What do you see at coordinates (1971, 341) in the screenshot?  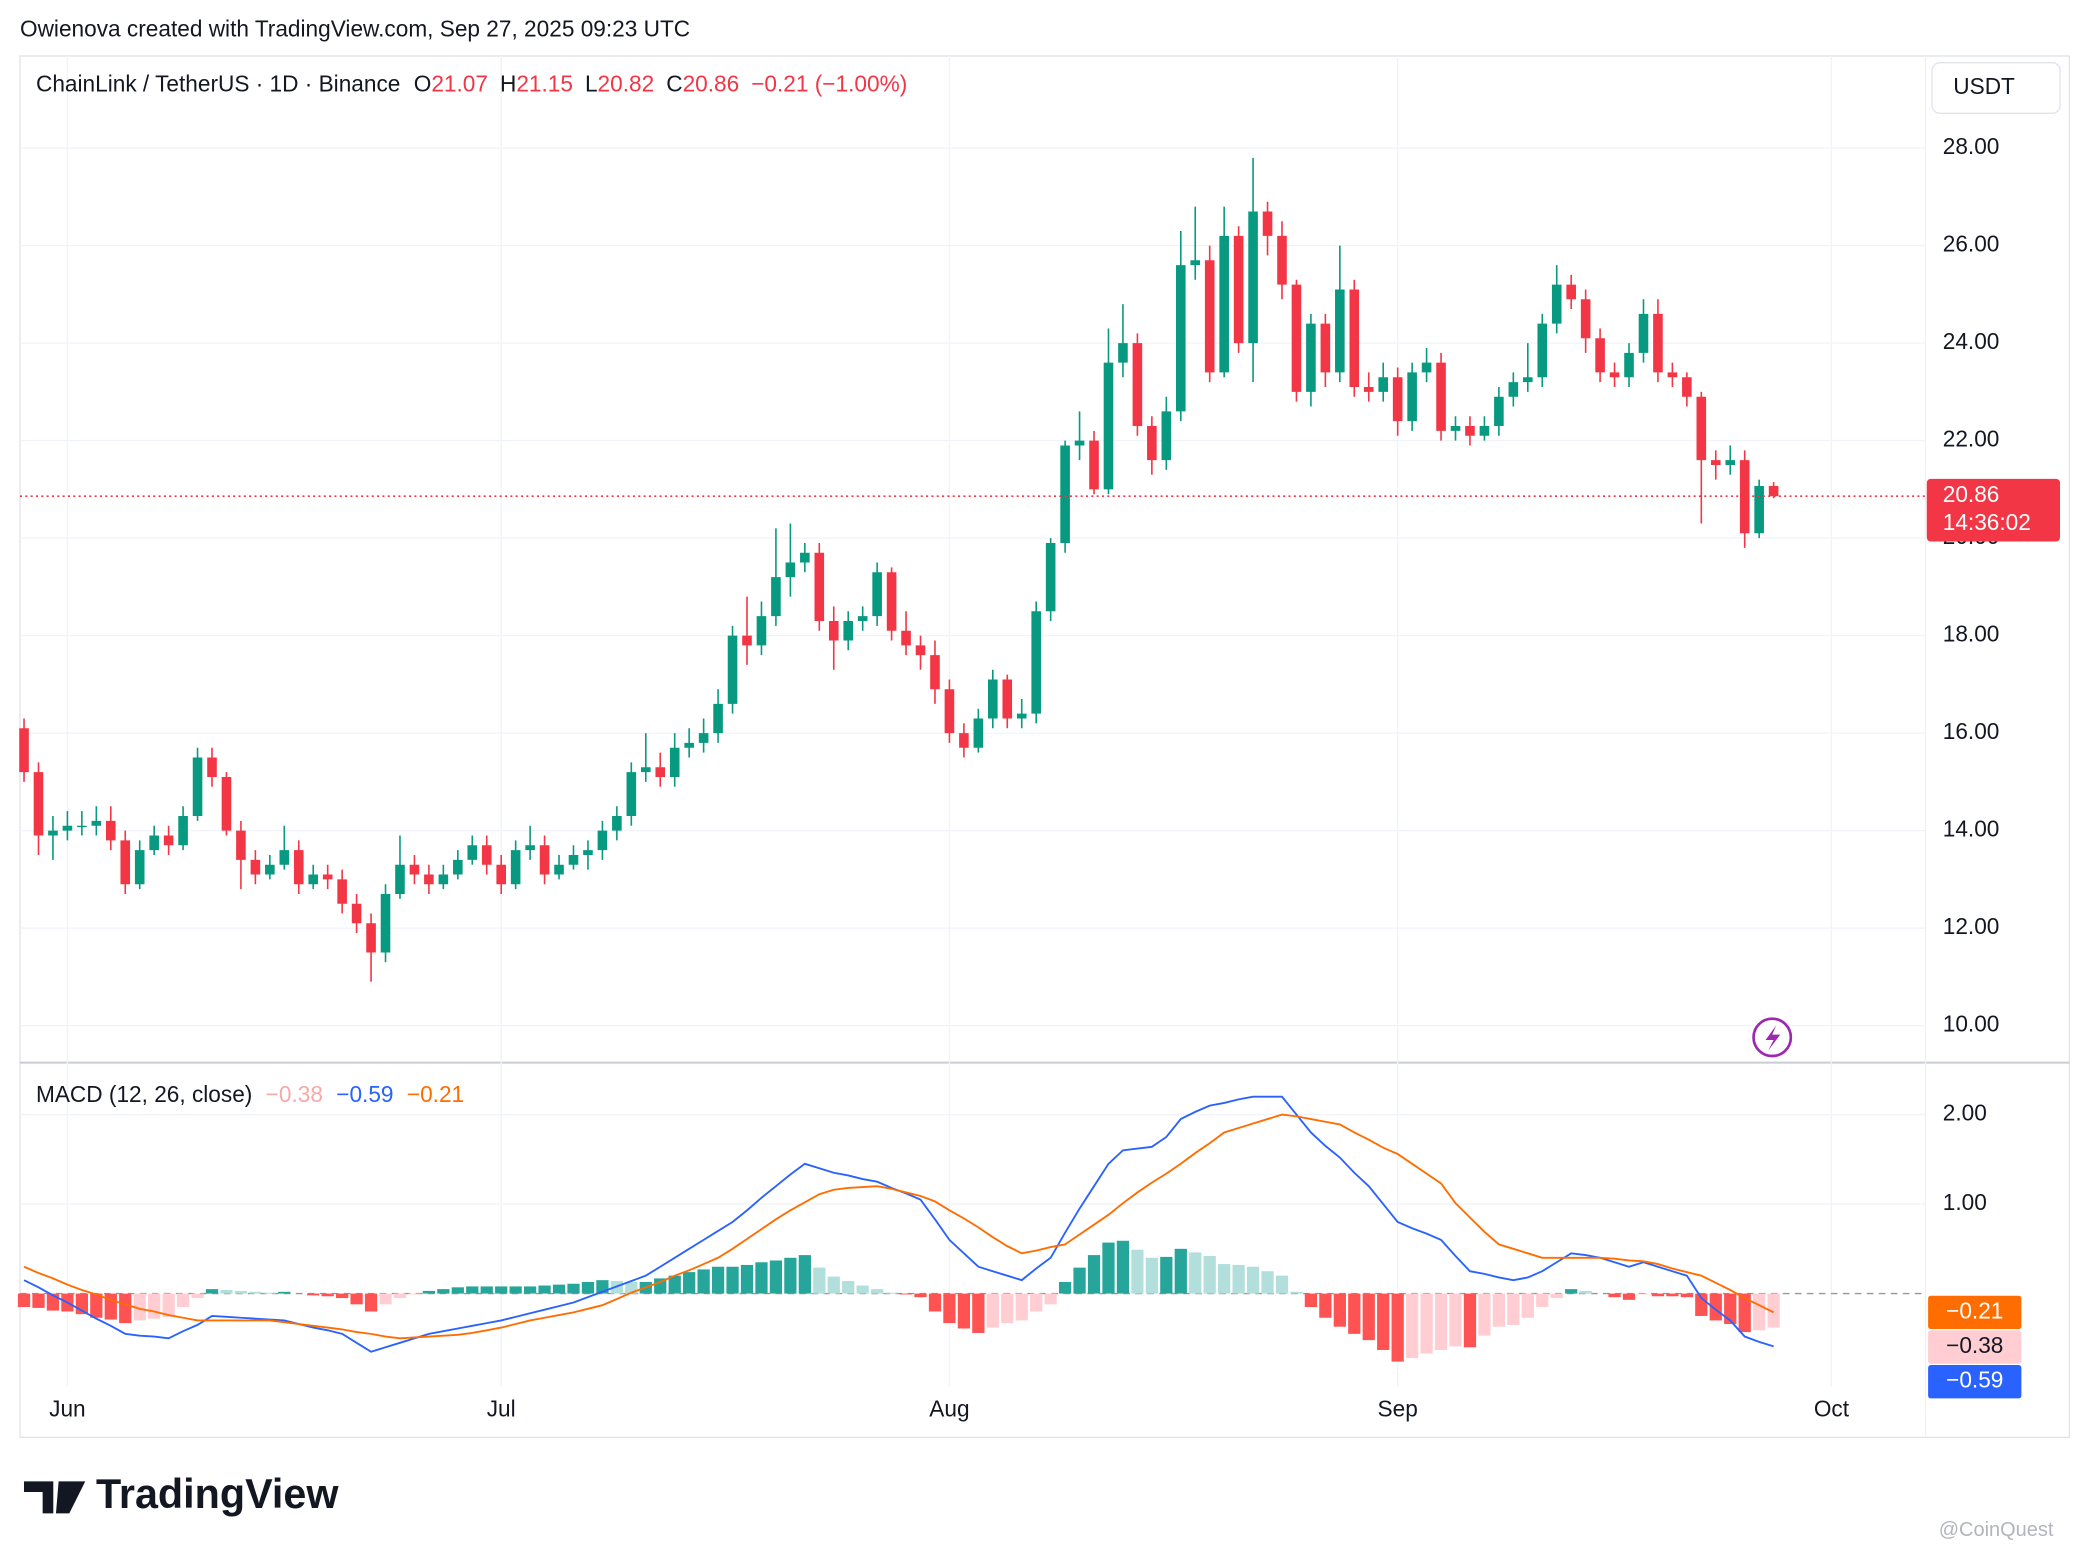 I see `y-tick-label: 24.00` at bounding box center [1971, 341].